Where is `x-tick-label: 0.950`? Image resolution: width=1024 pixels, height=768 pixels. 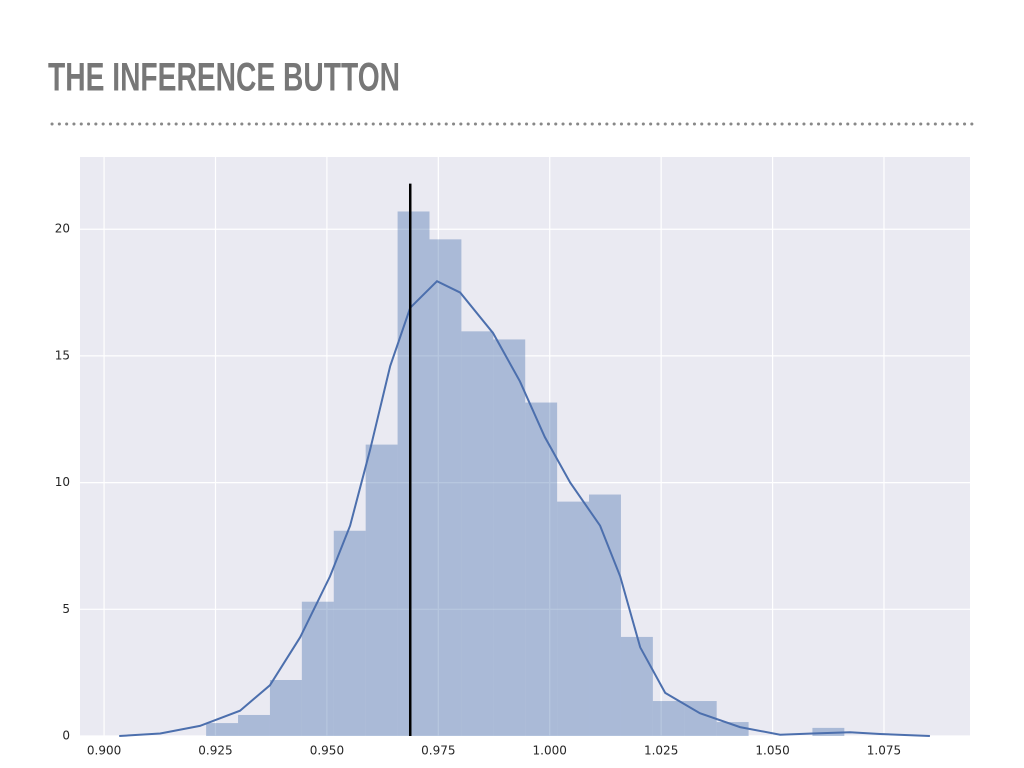
x-tick-label: 0.950 is located at coordinates (327, 751).